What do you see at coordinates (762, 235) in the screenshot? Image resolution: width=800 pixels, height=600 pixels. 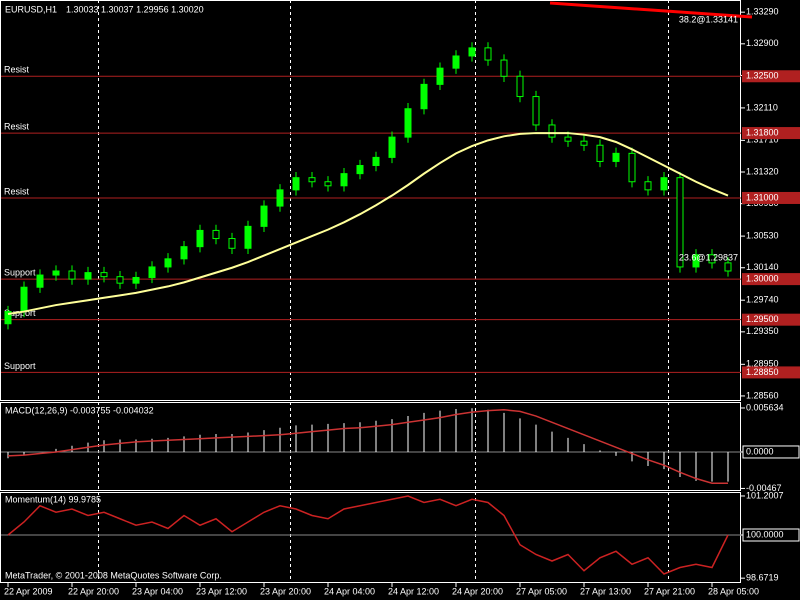 I see `y-tick-label: 1.30530` at bounding box center [762, 235].